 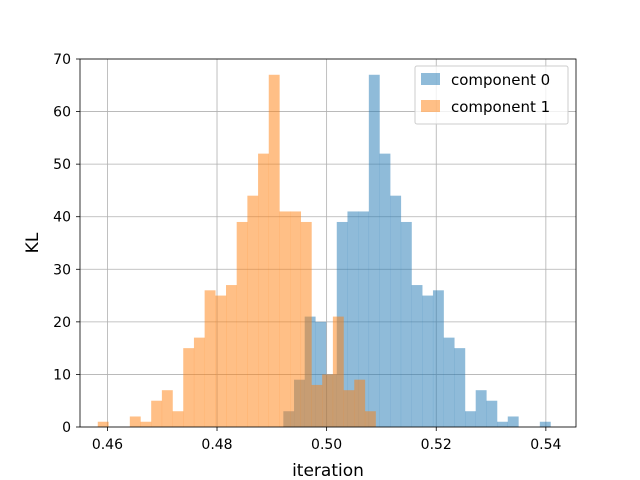 What do you see at coordinates (33, 242) in the screenshot?
I see `y-axis-label: KL` at bounding box center [33, 242].